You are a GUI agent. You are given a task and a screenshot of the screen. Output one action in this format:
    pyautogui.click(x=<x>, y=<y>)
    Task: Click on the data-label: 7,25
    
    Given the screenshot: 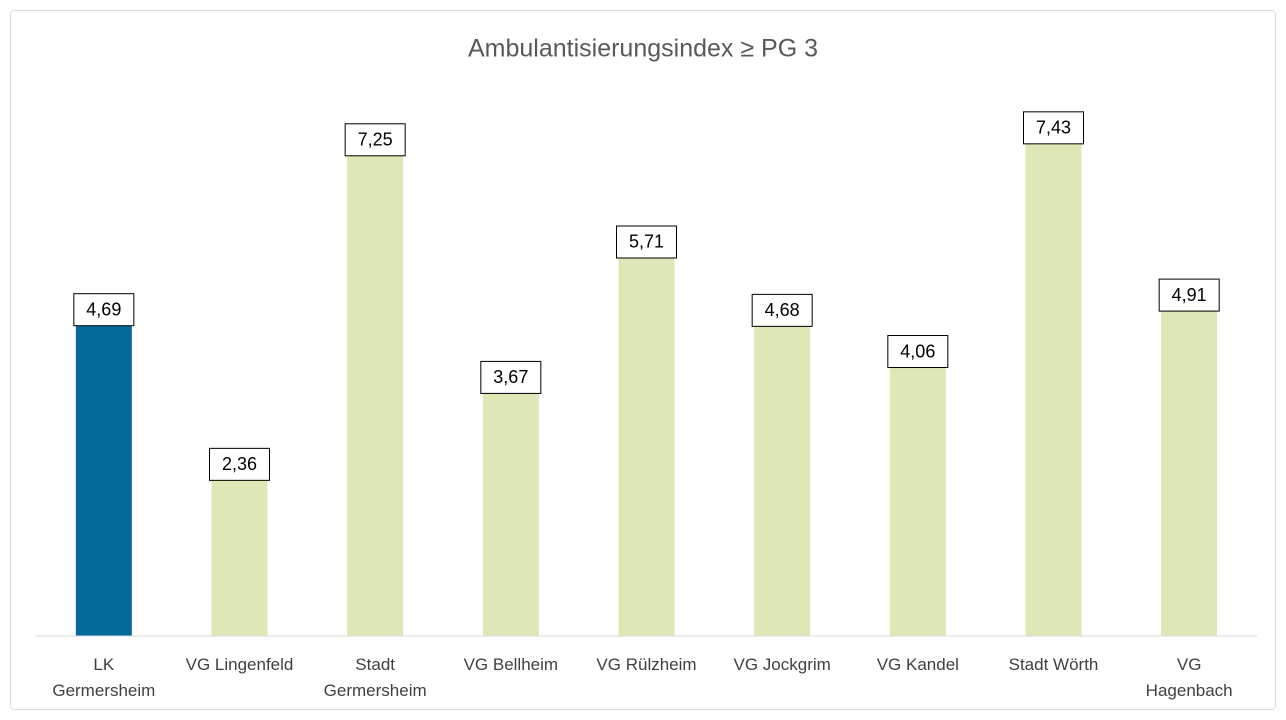 What is the action you would take?
    pyautogui.click(x=375, y=140)
    